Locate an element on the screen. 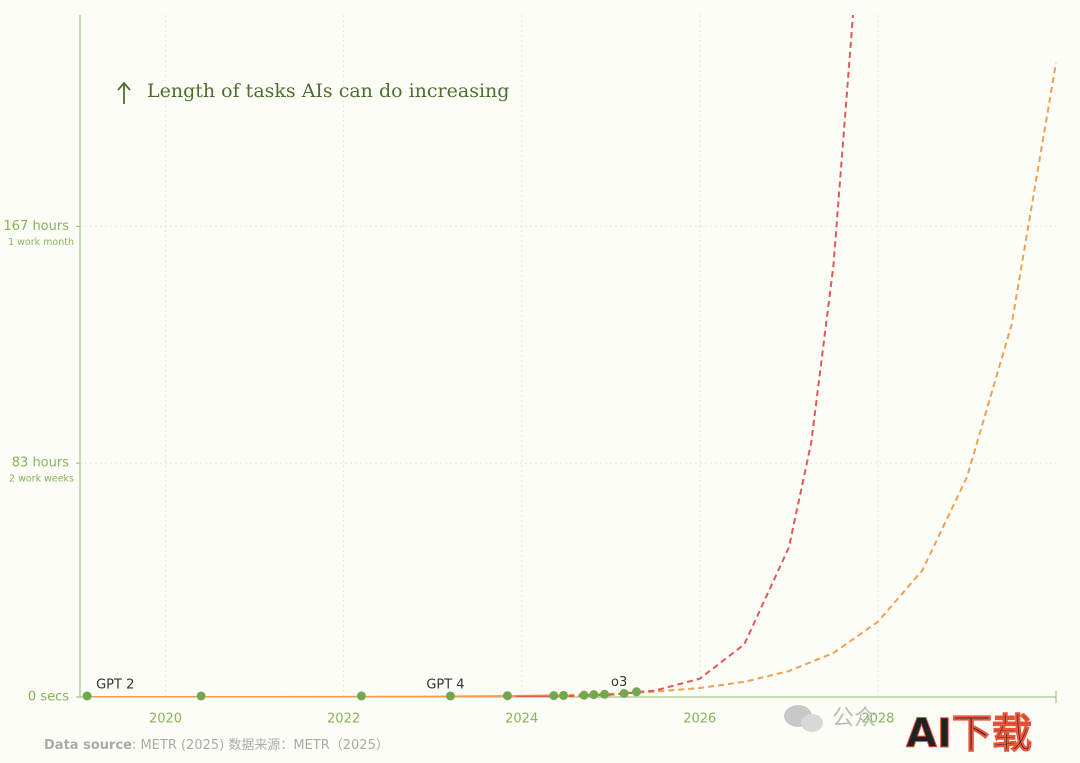 This screenshot has width=1080, height=763. y-tick-sublabel: 1 work month is located at coordinates (41, 242).